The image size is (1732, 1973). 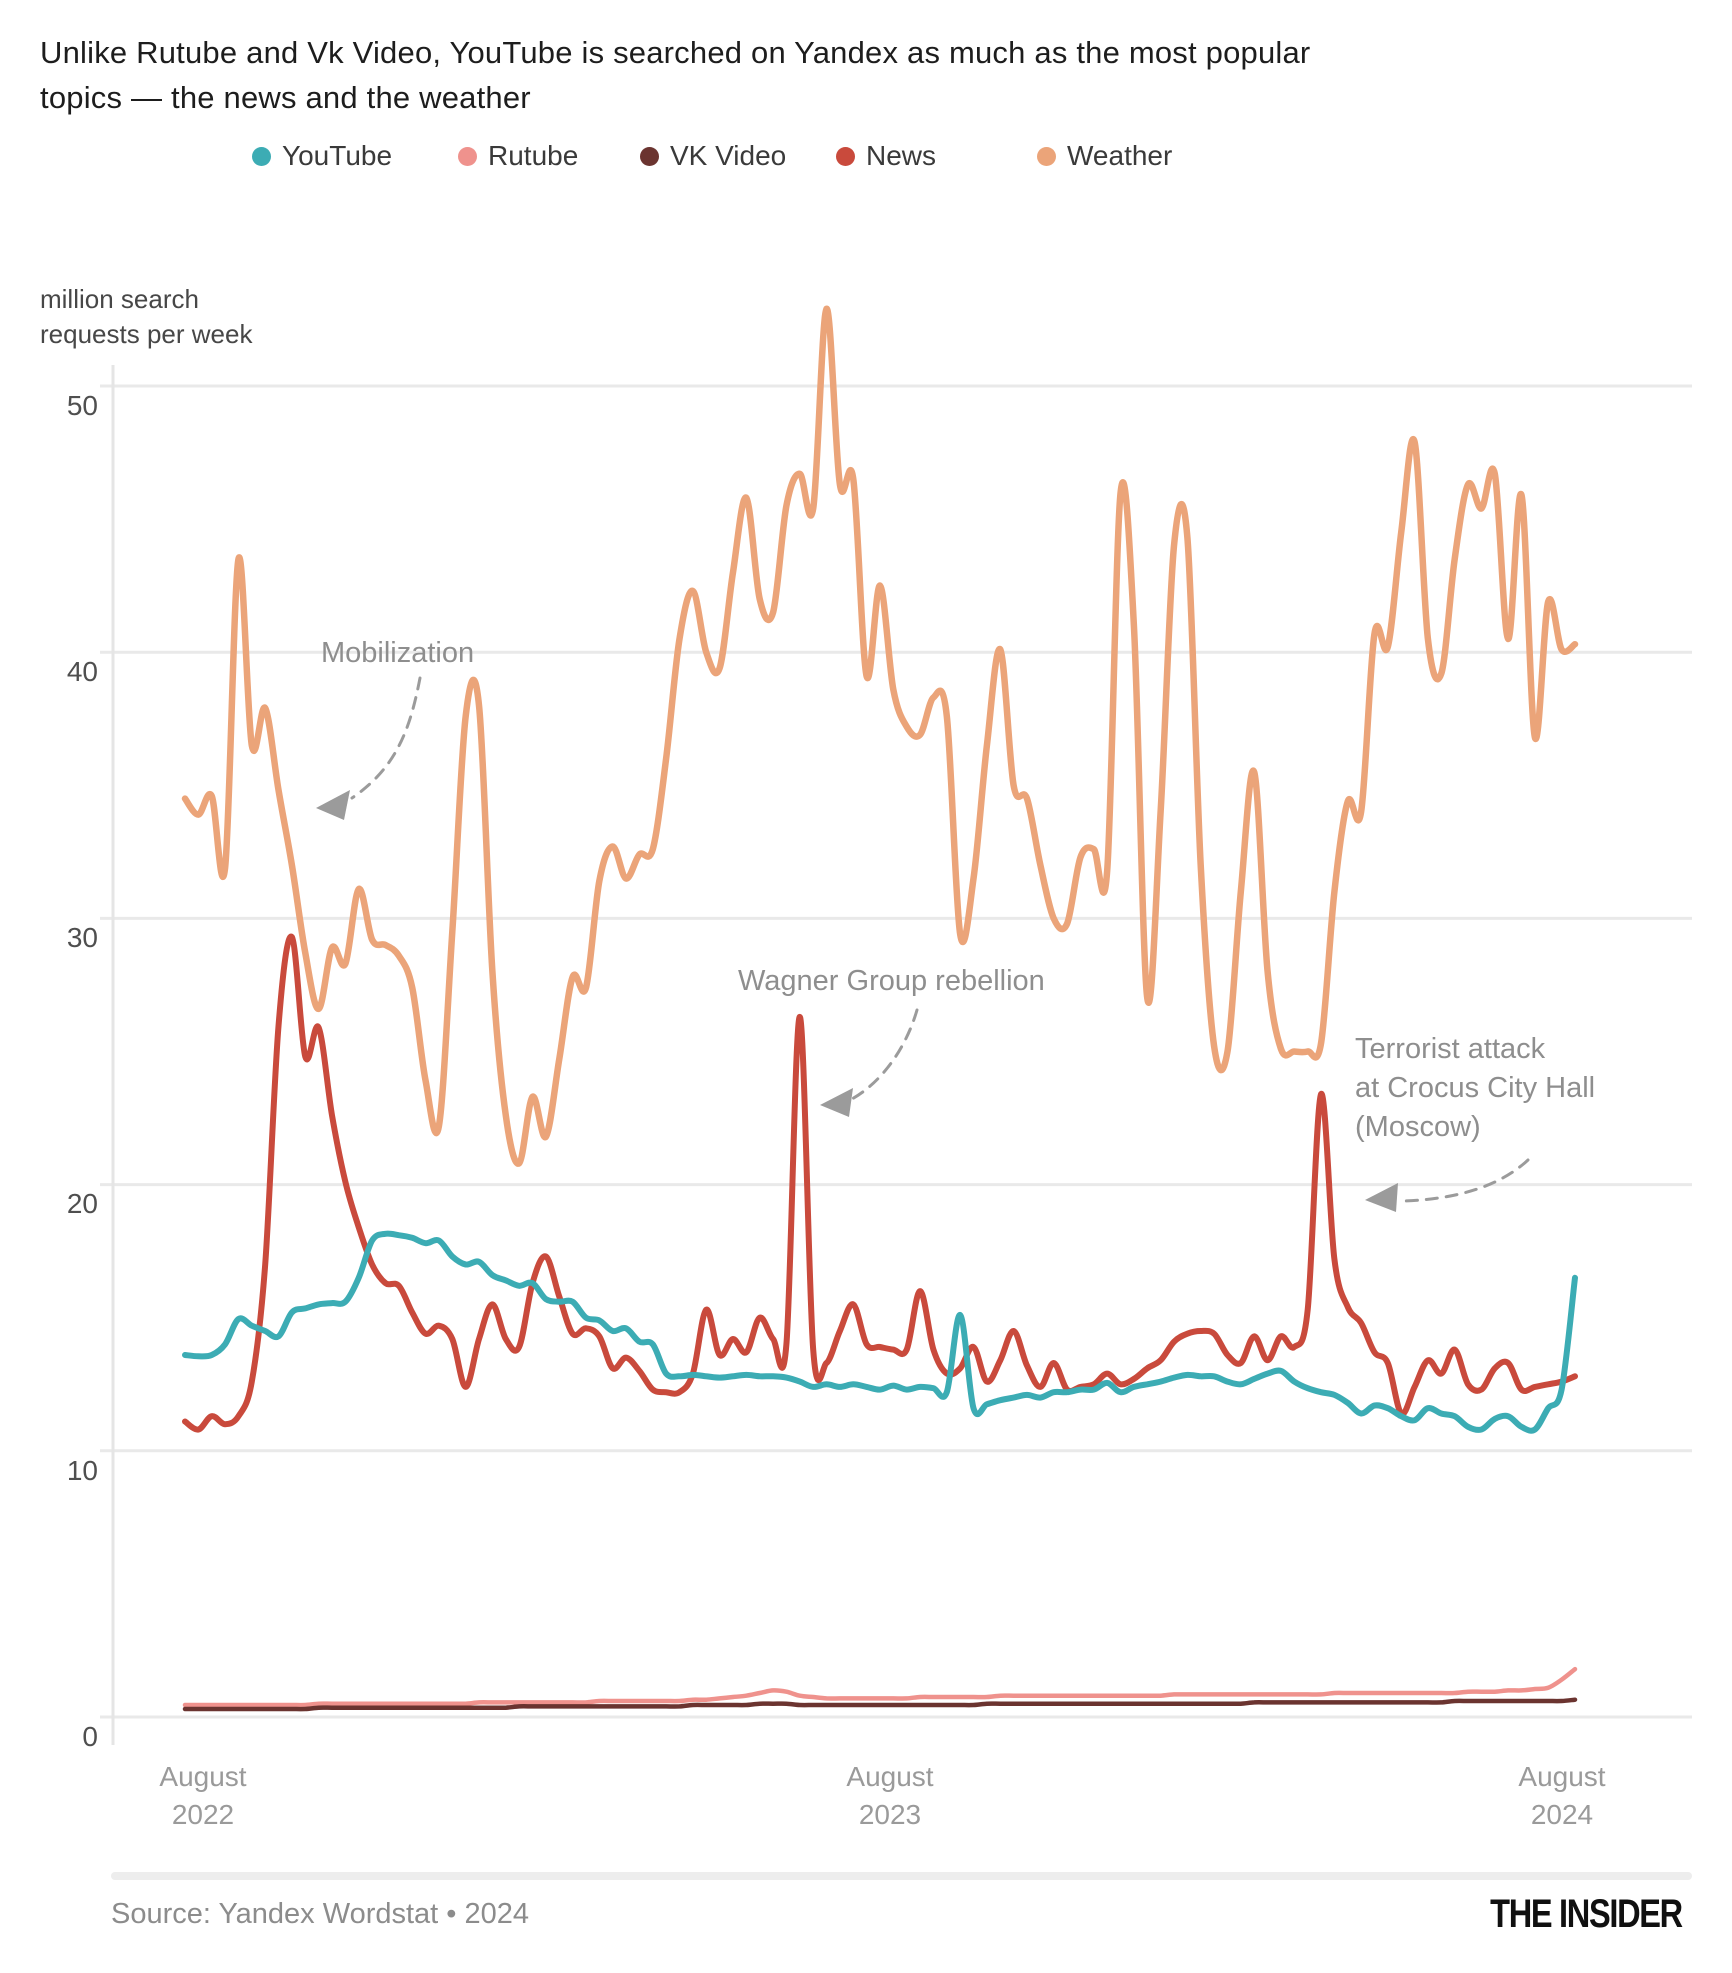 What do you see at coordinates (82, 405) in the screenshot?
I see `y-tick-50: 50` at bounding box center [82, 405].